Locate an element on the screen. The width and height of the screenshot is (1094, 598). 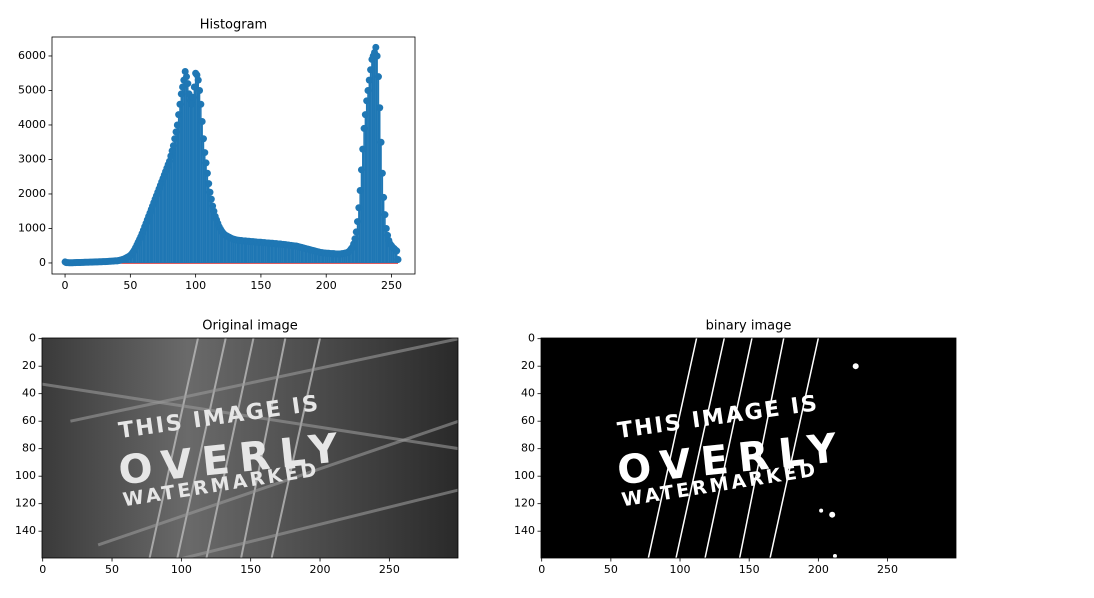
axes-title: binary image is located at coordinates (749, 326).